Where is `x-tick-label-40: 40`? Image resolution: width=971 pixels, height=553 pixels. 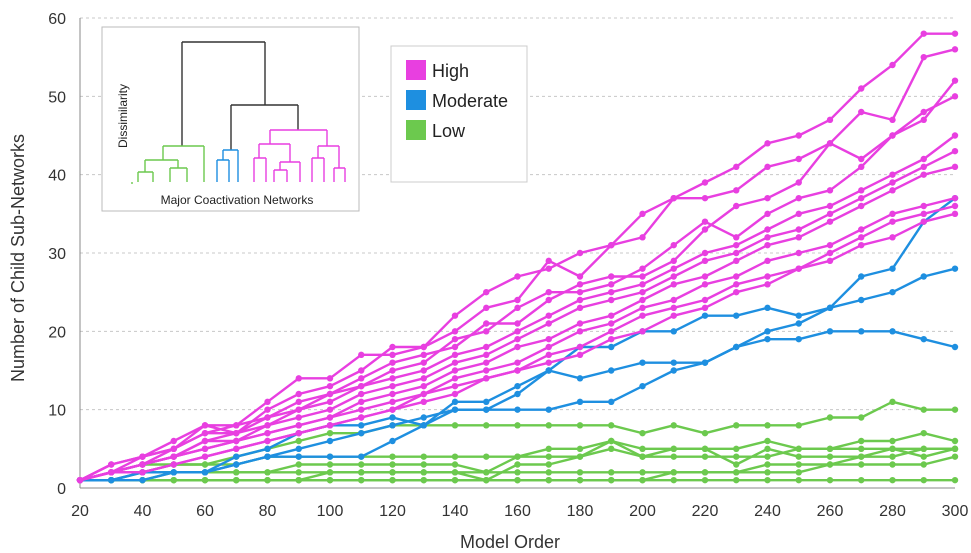 x-tick-label-40: 40 is located at coordinates (143, 511).